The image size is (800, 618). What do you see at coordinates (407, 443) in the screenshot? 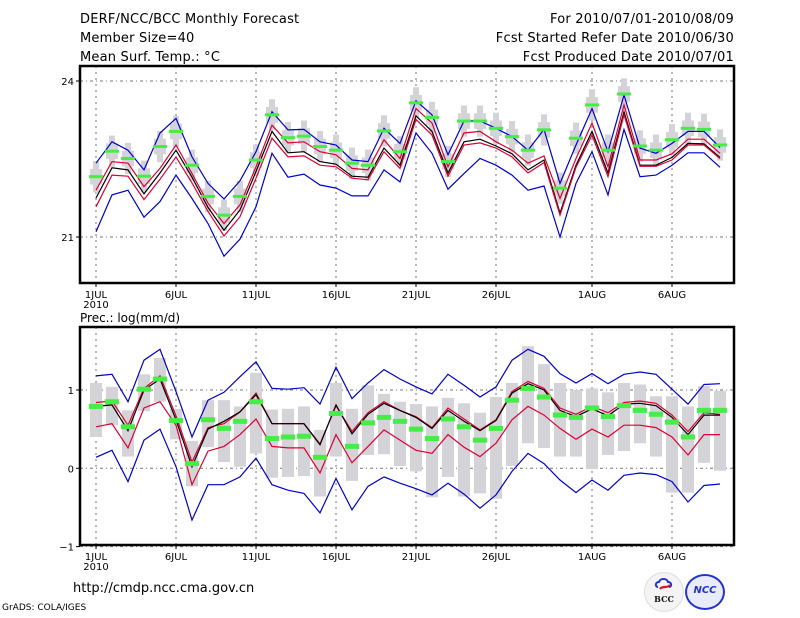
I see `series-line-lower` at bounding box center [407, 443].